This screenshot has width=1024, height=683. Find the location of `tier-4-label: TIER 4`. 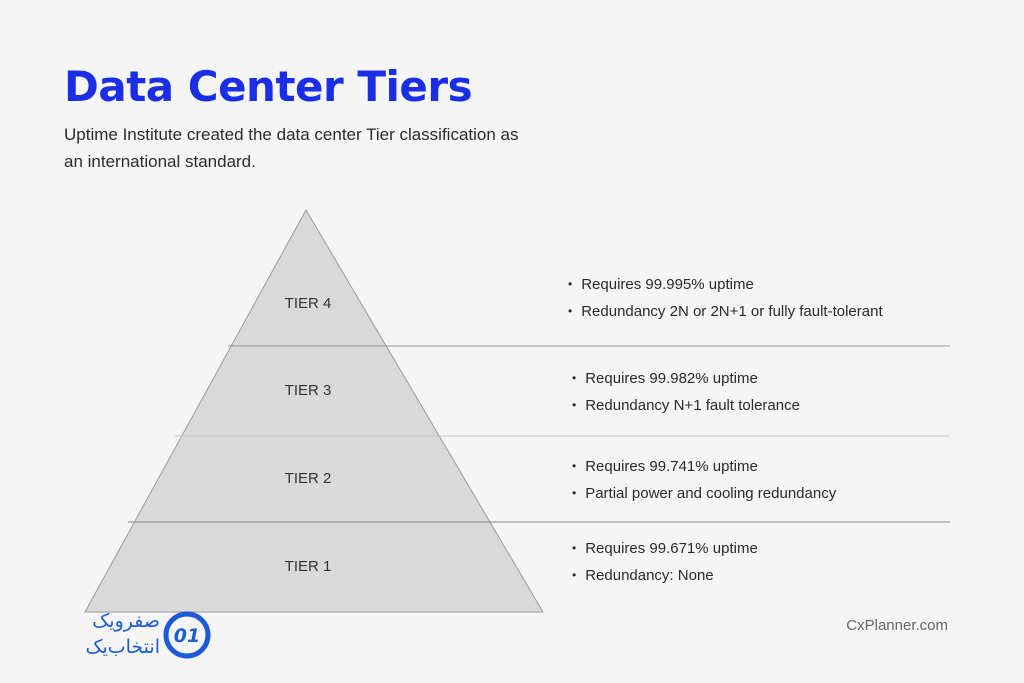

tier-4-label: TIER 4 is located at coordinates (308, 303).